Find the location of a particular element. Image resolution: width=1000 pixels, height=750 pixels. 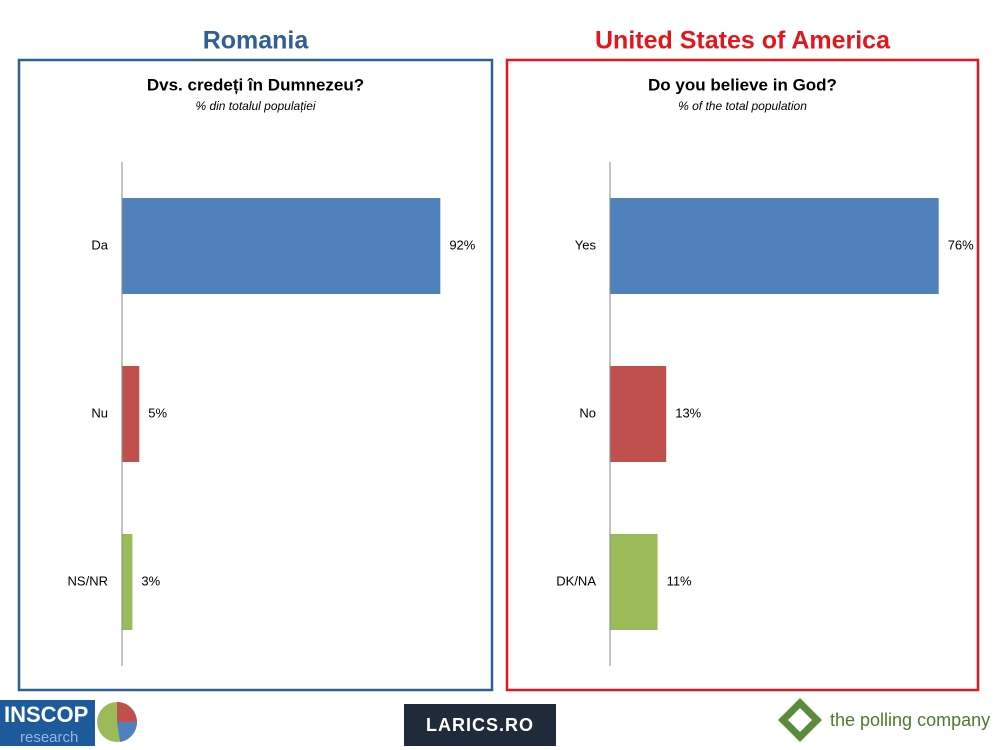

y-tick-label: Da is located at coordinates (99, 244).